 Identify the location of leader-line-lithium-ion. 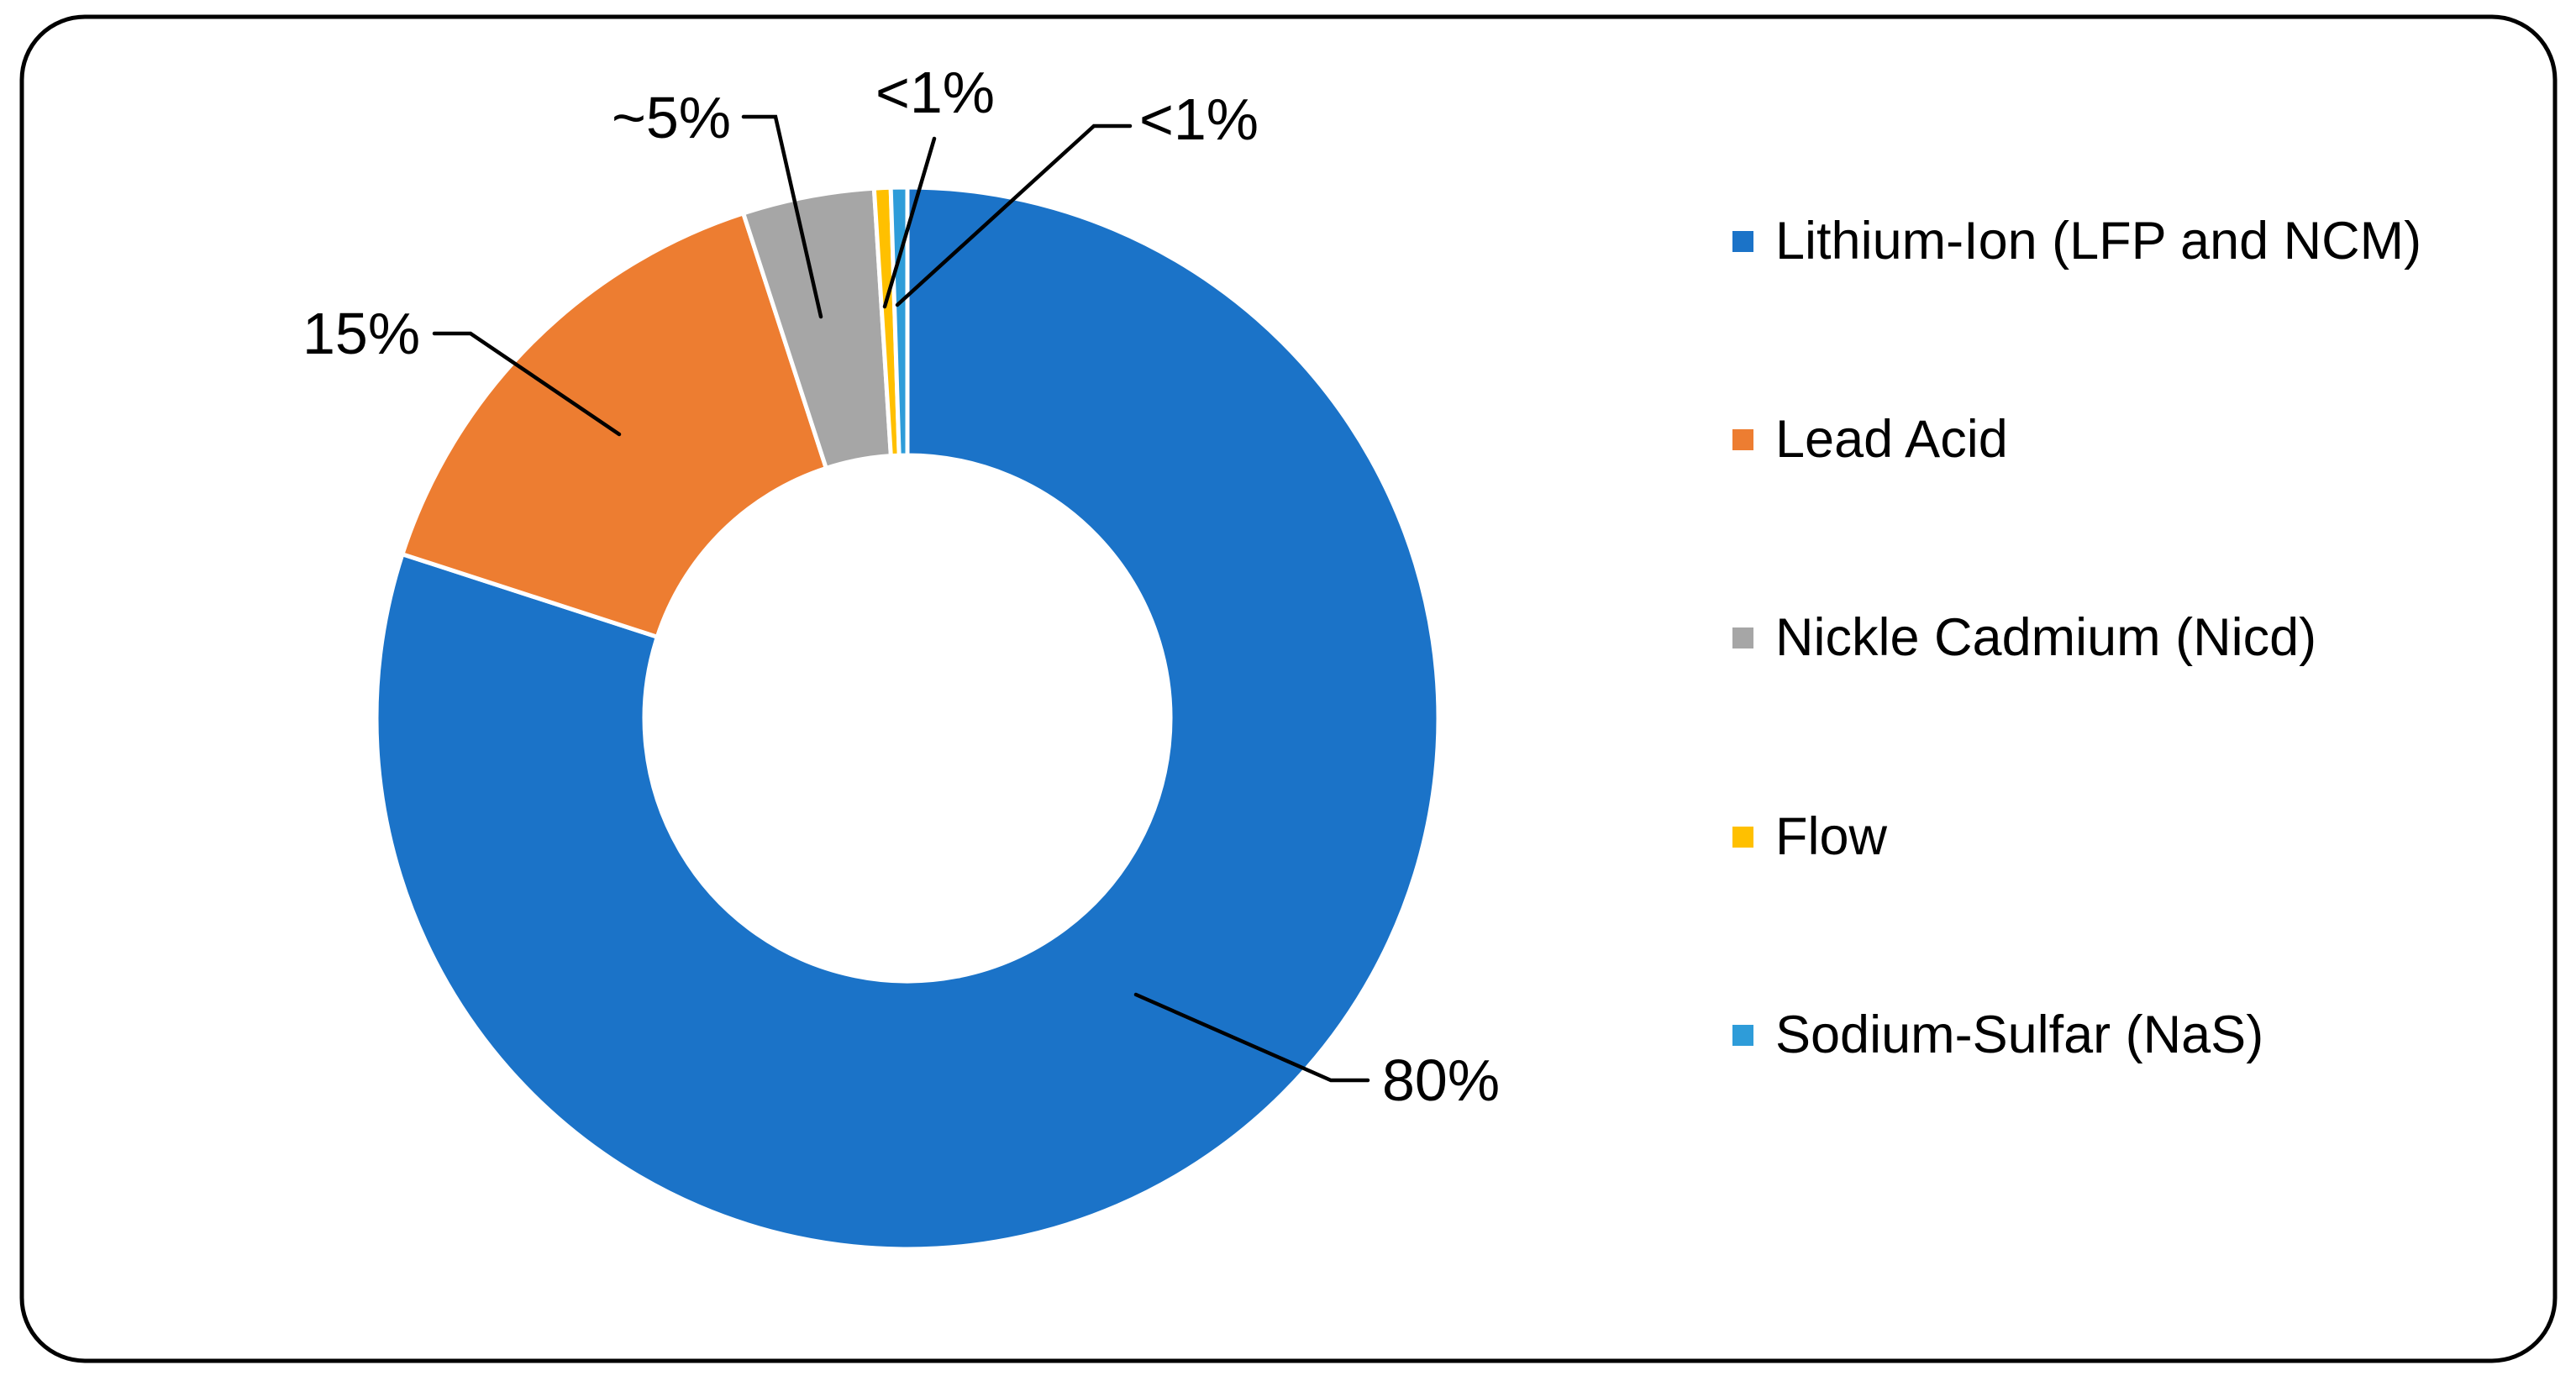
(1251, 1038).